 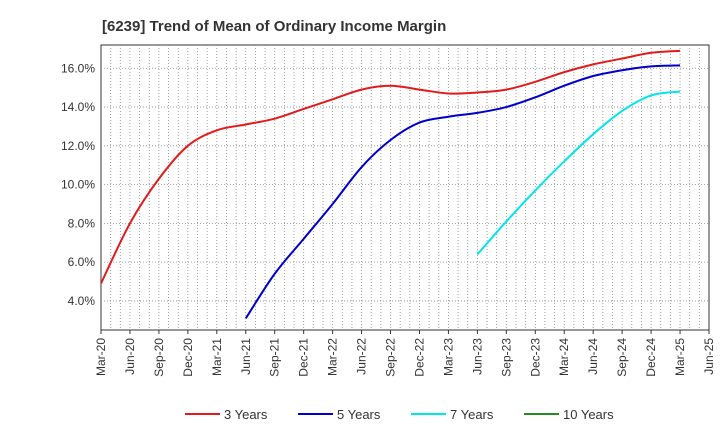 I want to click on x-tick-label: Jun-23, so click(x=477, y=356).